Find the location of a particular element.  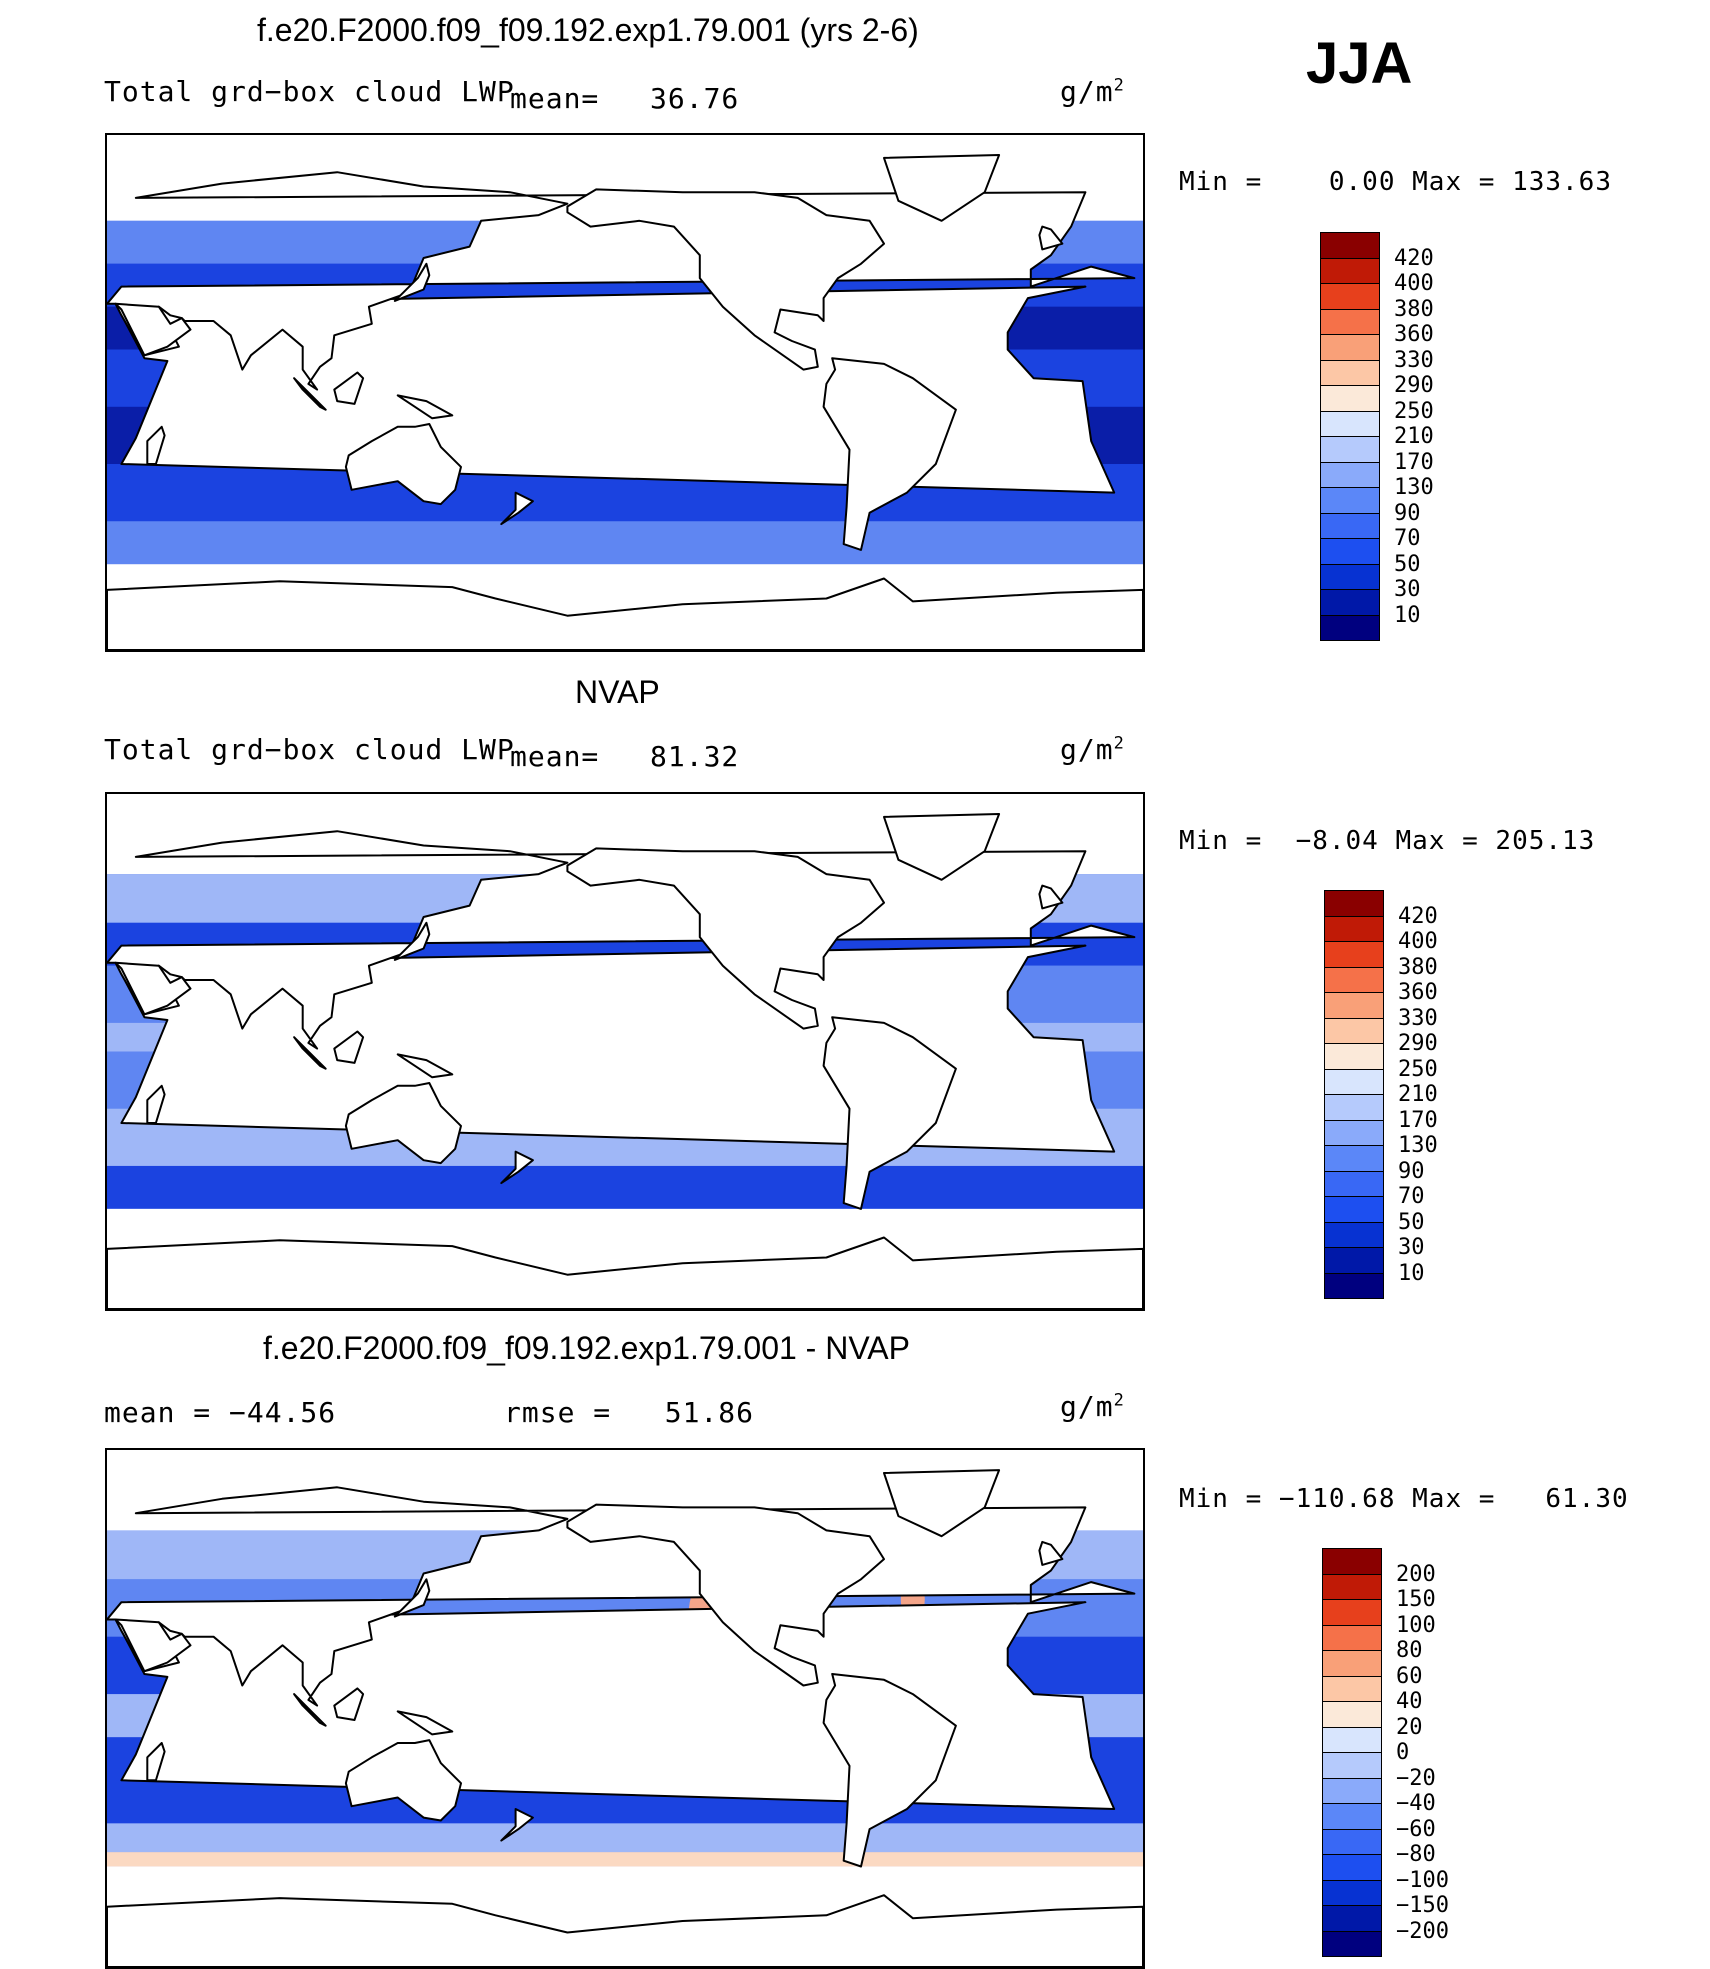

season-label: JJA is located at coordinates (1359, 63).